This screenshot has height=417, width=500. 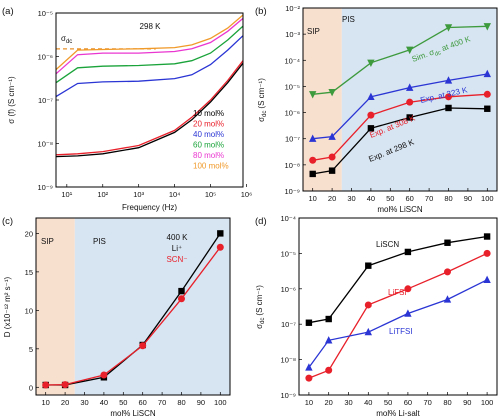 What do you see at coordinates (7, 221) in the screenshot?
I see `panel-c-label: (c)` at bounding box center [7, 221].